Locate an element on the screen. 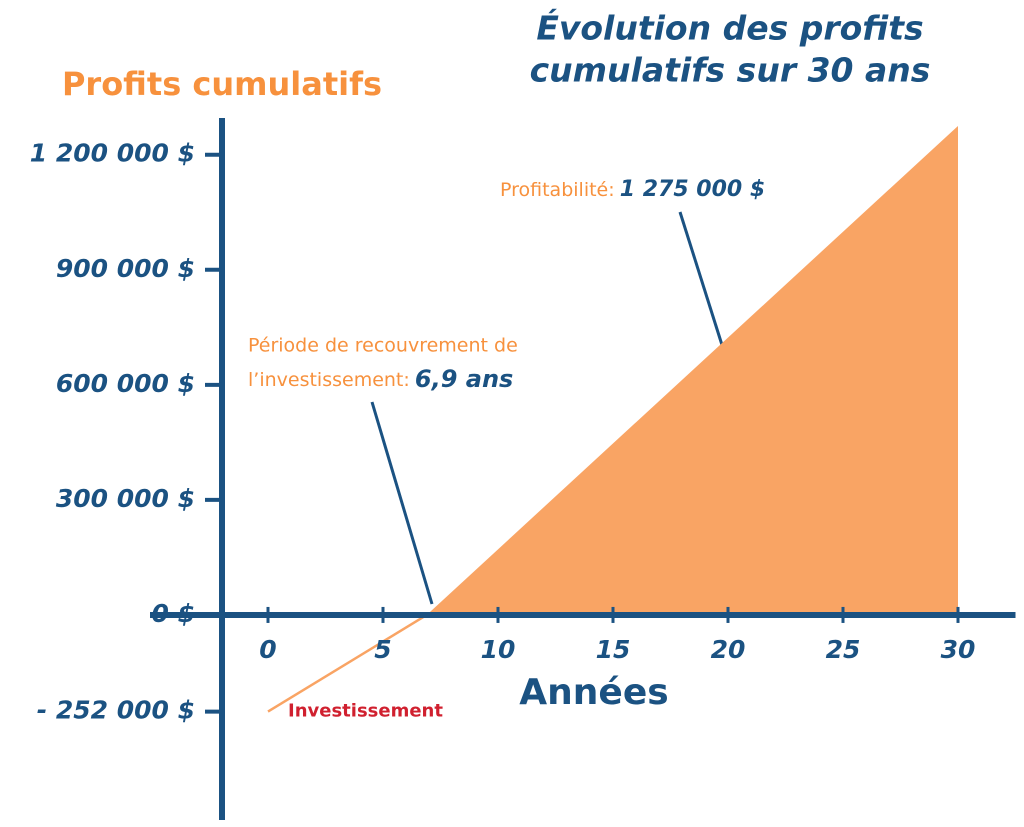 This screenshot has width=1024, height=827. payback-annotation: l’investissement: 6,9 ans is located at coordinates (380, 379).